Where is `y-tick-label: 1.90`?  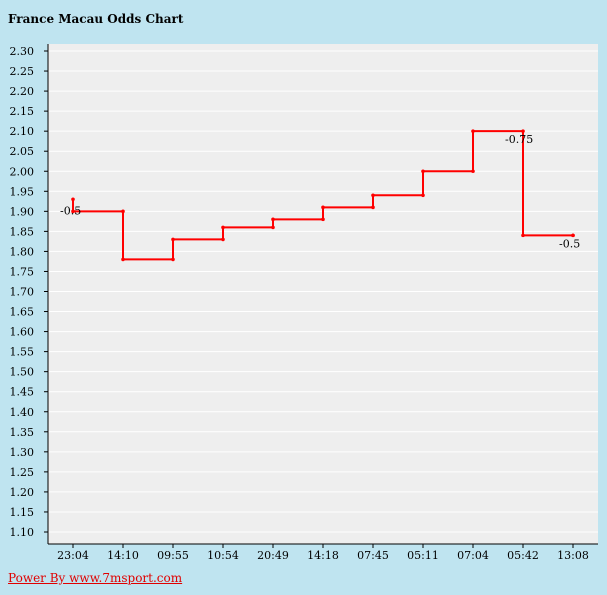 y-tick-label: 1.90 is located at coordinates (22, 211).